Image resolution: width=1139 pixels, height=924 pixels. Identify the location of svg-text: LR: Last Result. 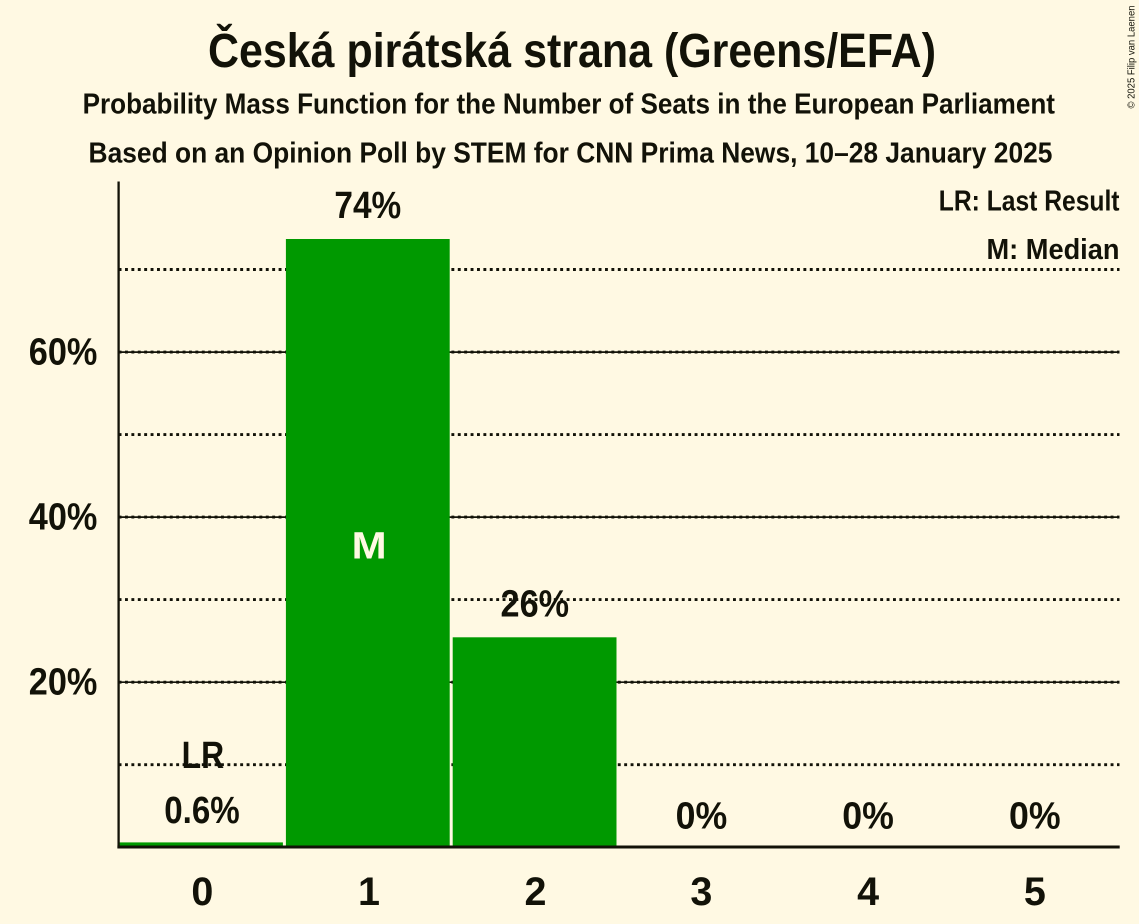
(1029, 202).